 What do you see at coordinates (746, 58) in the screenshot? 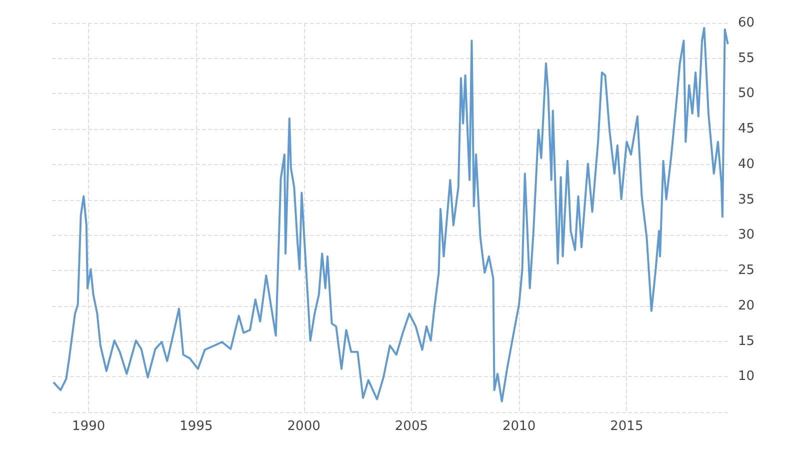
I see `y-tick-label: 55` at bounding box center [746, 58].